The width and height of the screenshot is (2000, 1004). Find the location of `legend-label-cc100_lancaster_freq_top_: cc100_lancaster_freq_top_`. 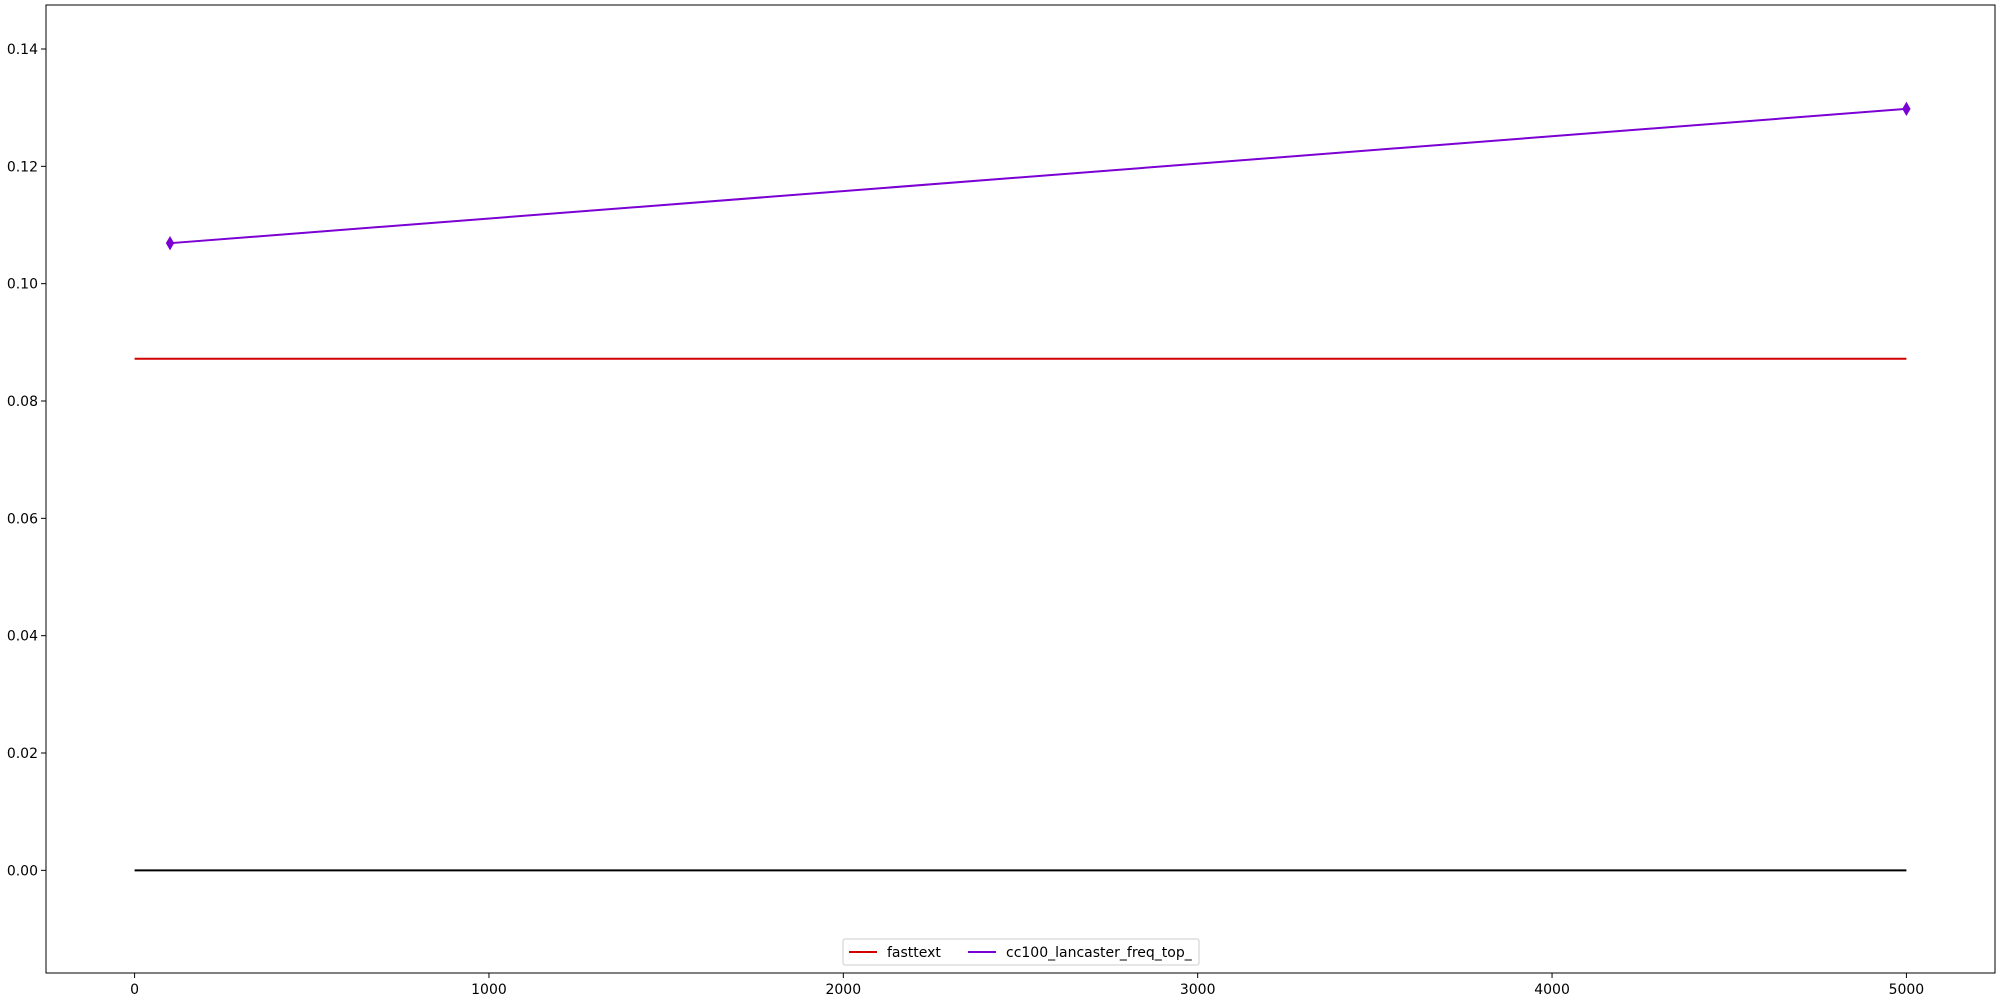

legend-label-cc100_lancaster_freq_top_: cc100_lancaster_freq_top_ is located at coordinates (1099, 953).